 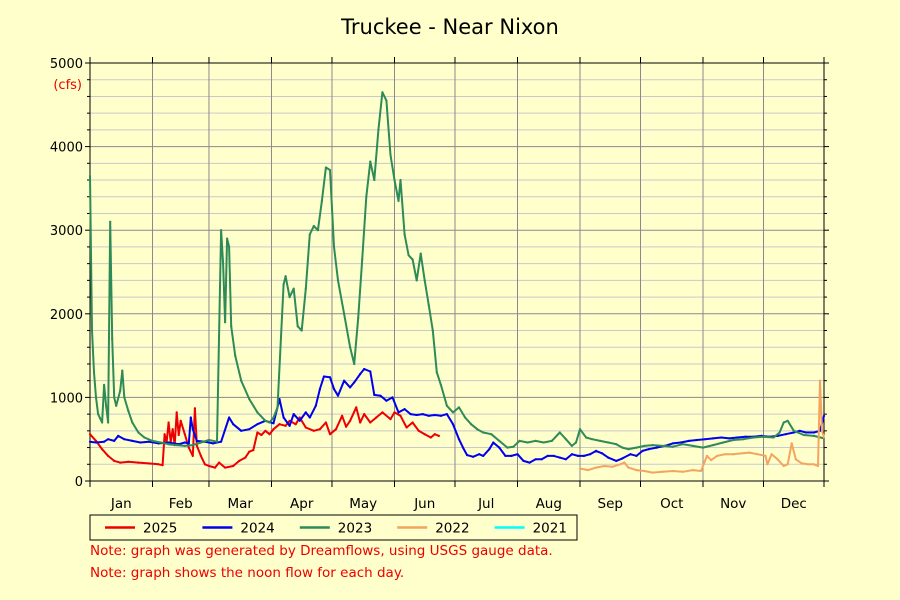 I want to click on x-month-label: Jun, so click(x=424, y=504).